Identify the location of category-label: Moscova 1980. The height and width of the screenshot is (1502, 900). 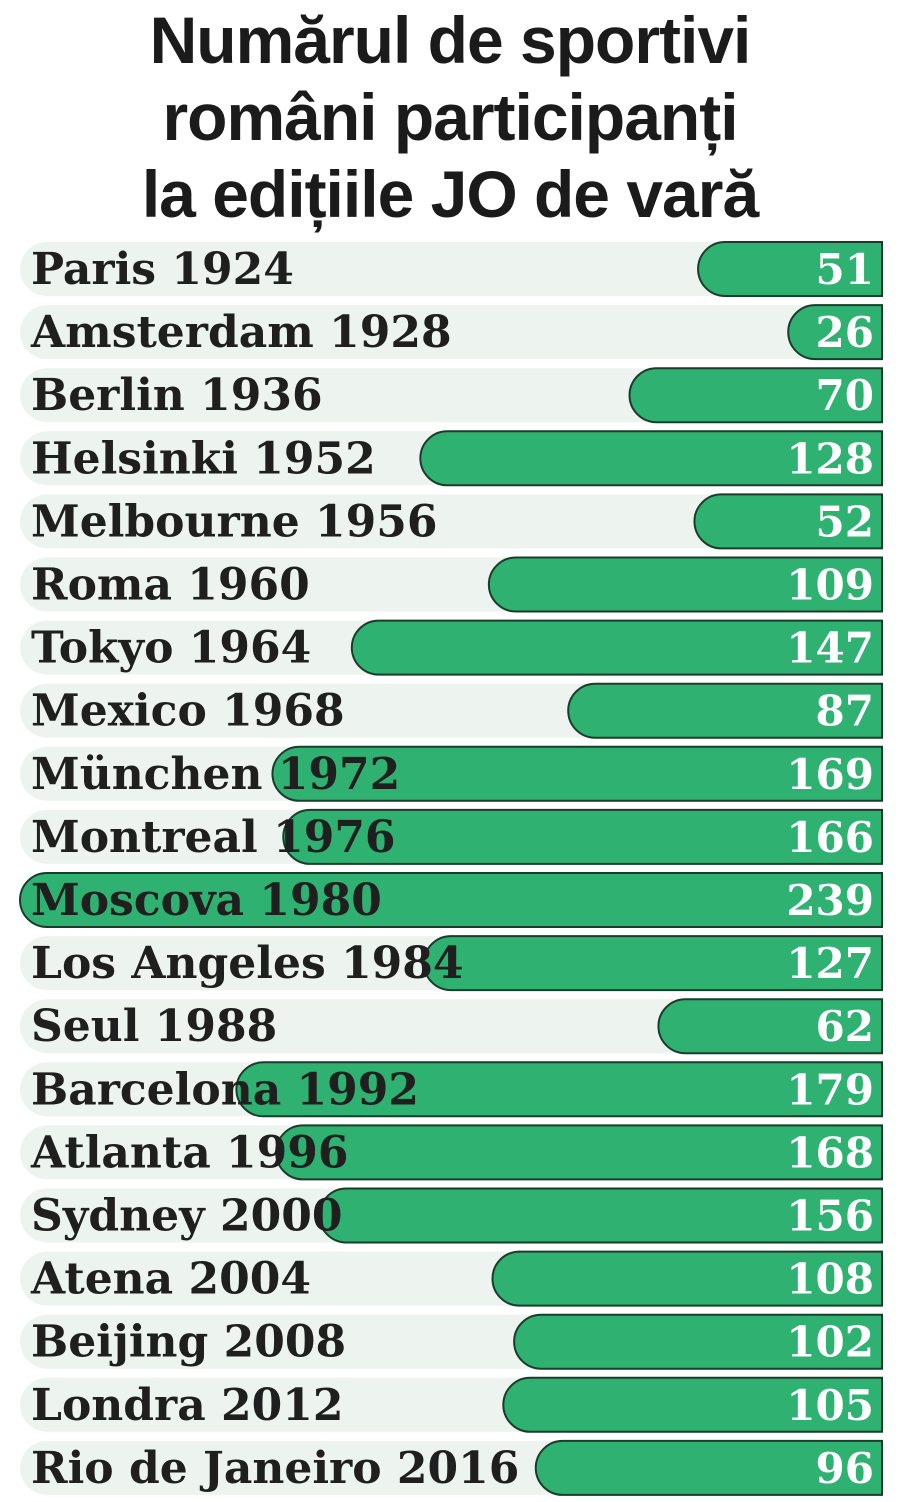
(206, 900).